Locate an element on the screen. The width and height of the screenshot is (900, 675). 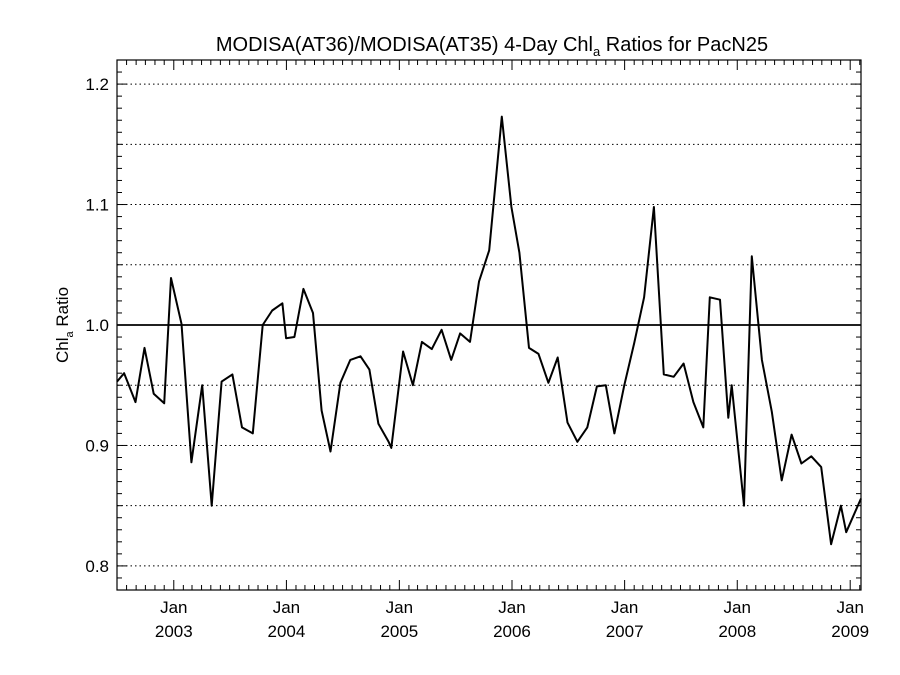
y-axis-label: Chla Ratio is located at coordinates (64, 325).